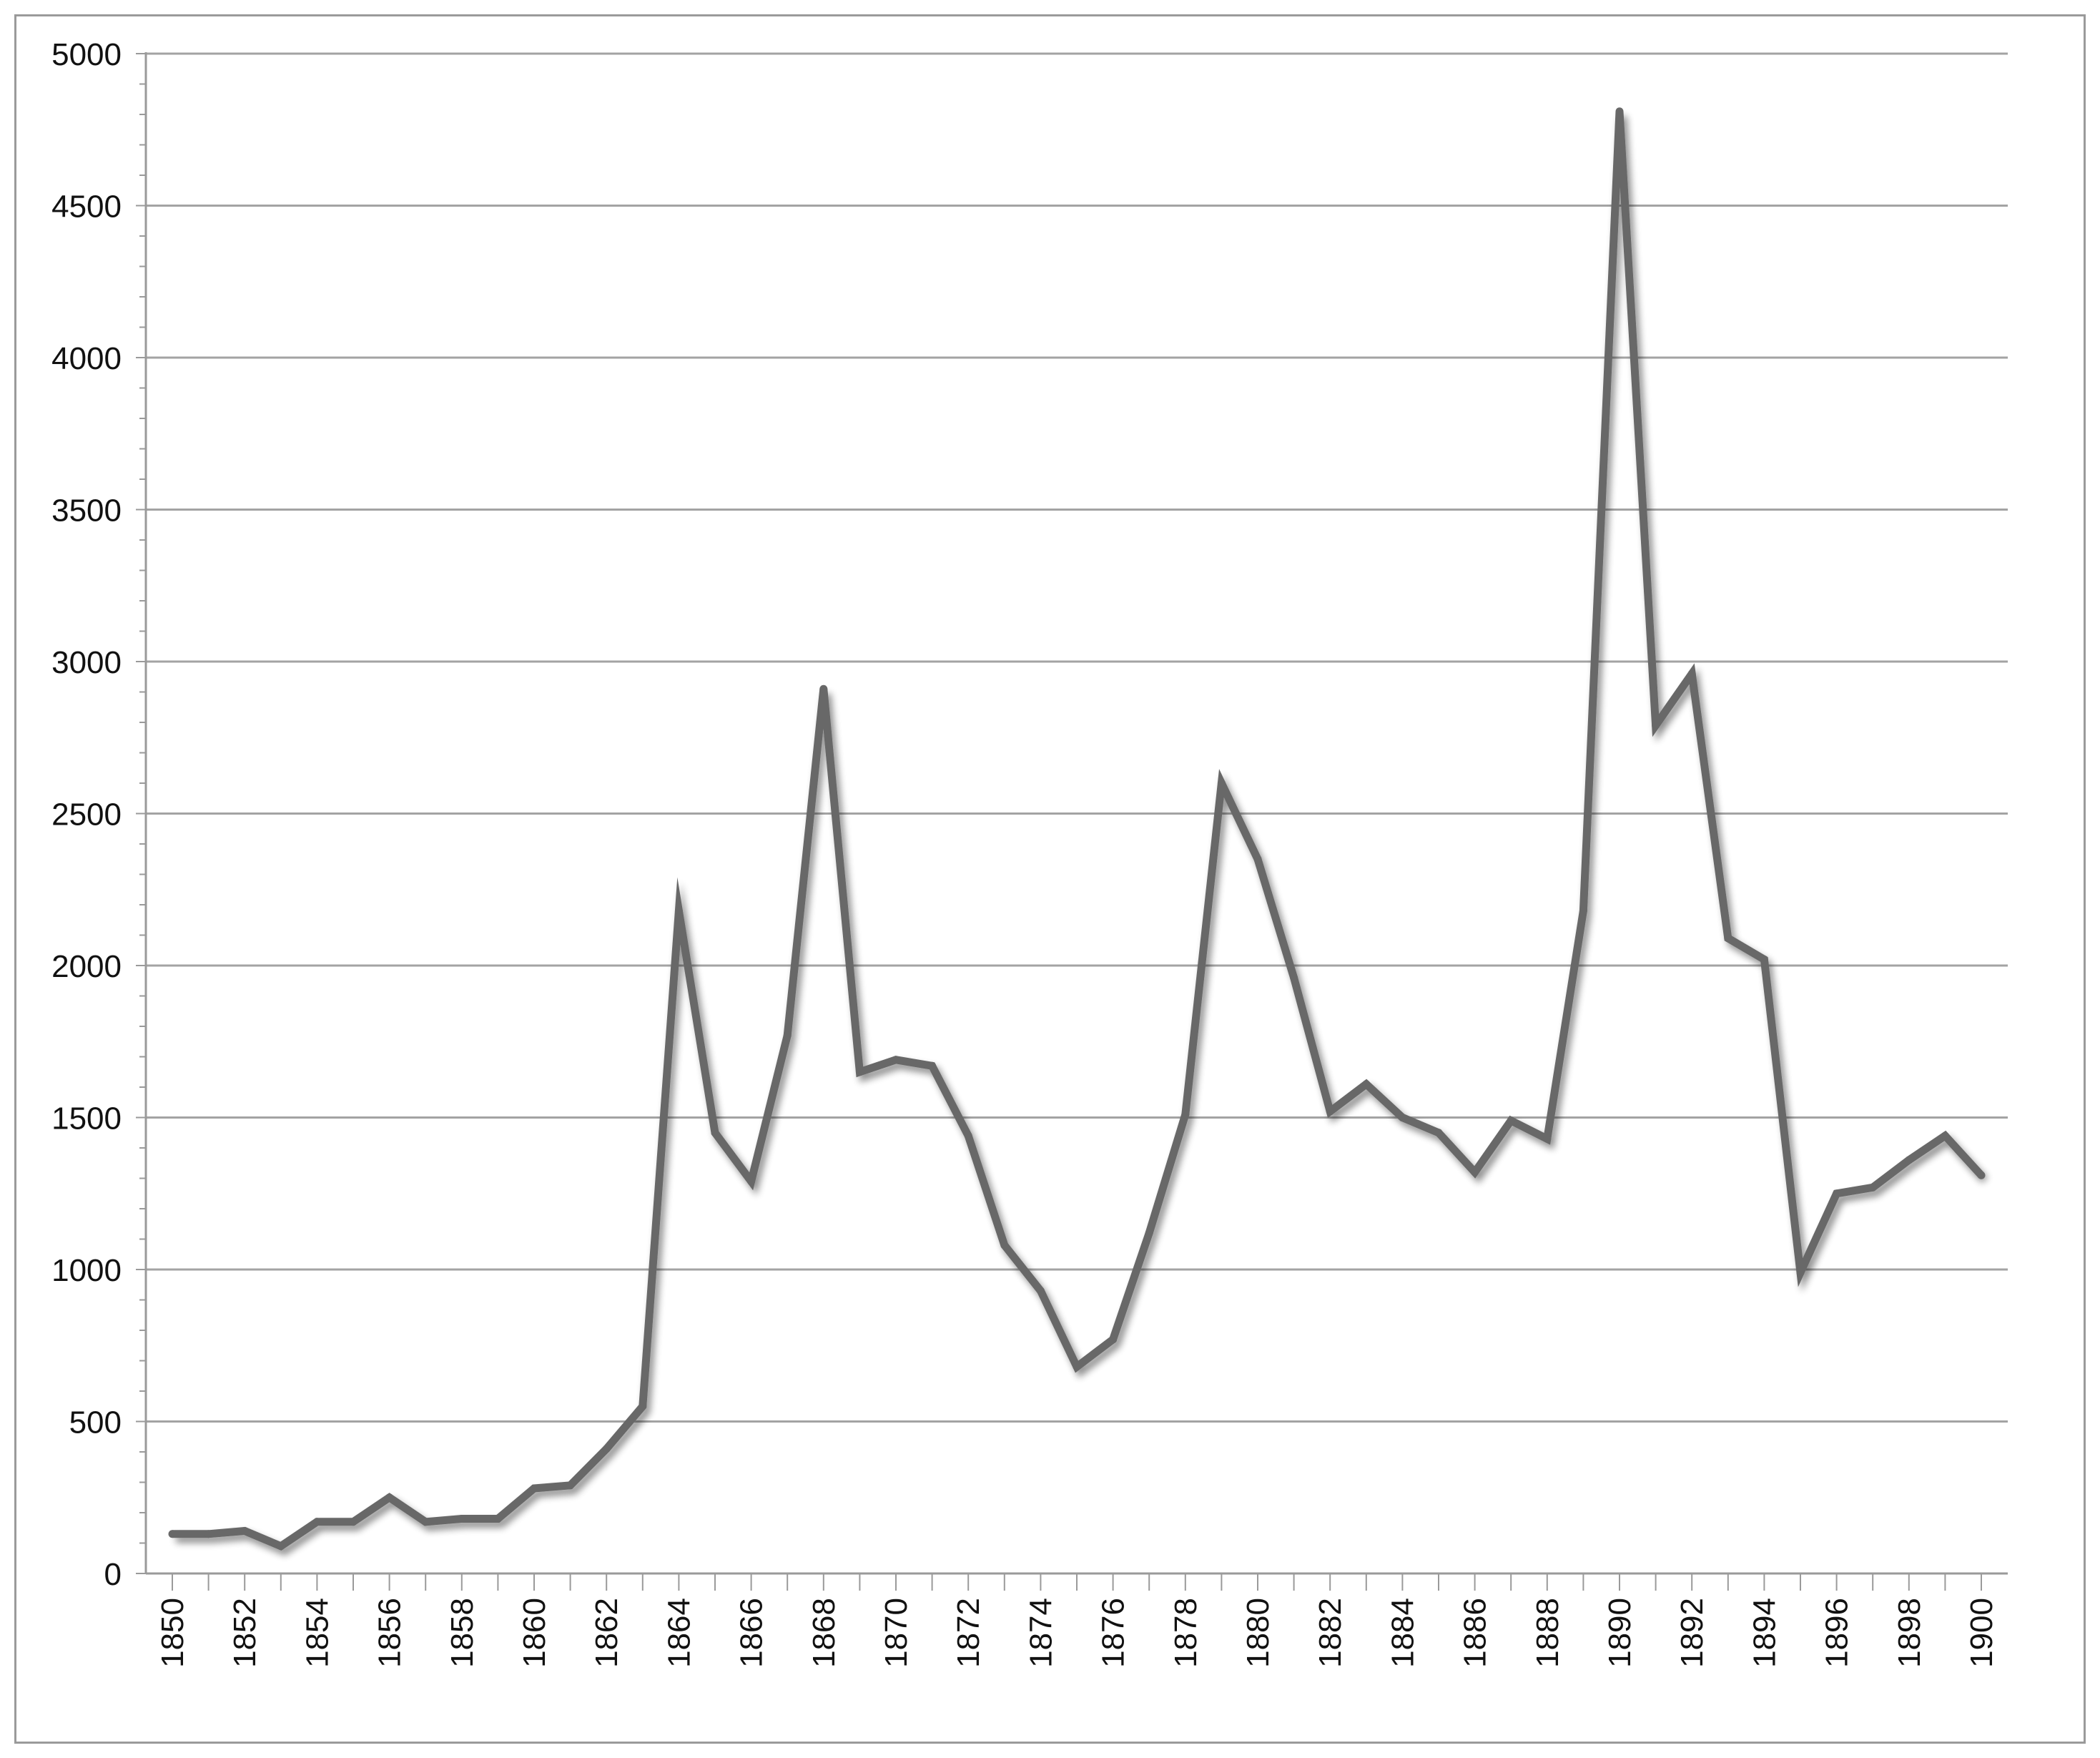 The height and width of the screenshot is (1758, 2100). Describe the element at coordinates (86, 358) in the screenshot. I see `y-tick-label-4000: 4000` at that location.